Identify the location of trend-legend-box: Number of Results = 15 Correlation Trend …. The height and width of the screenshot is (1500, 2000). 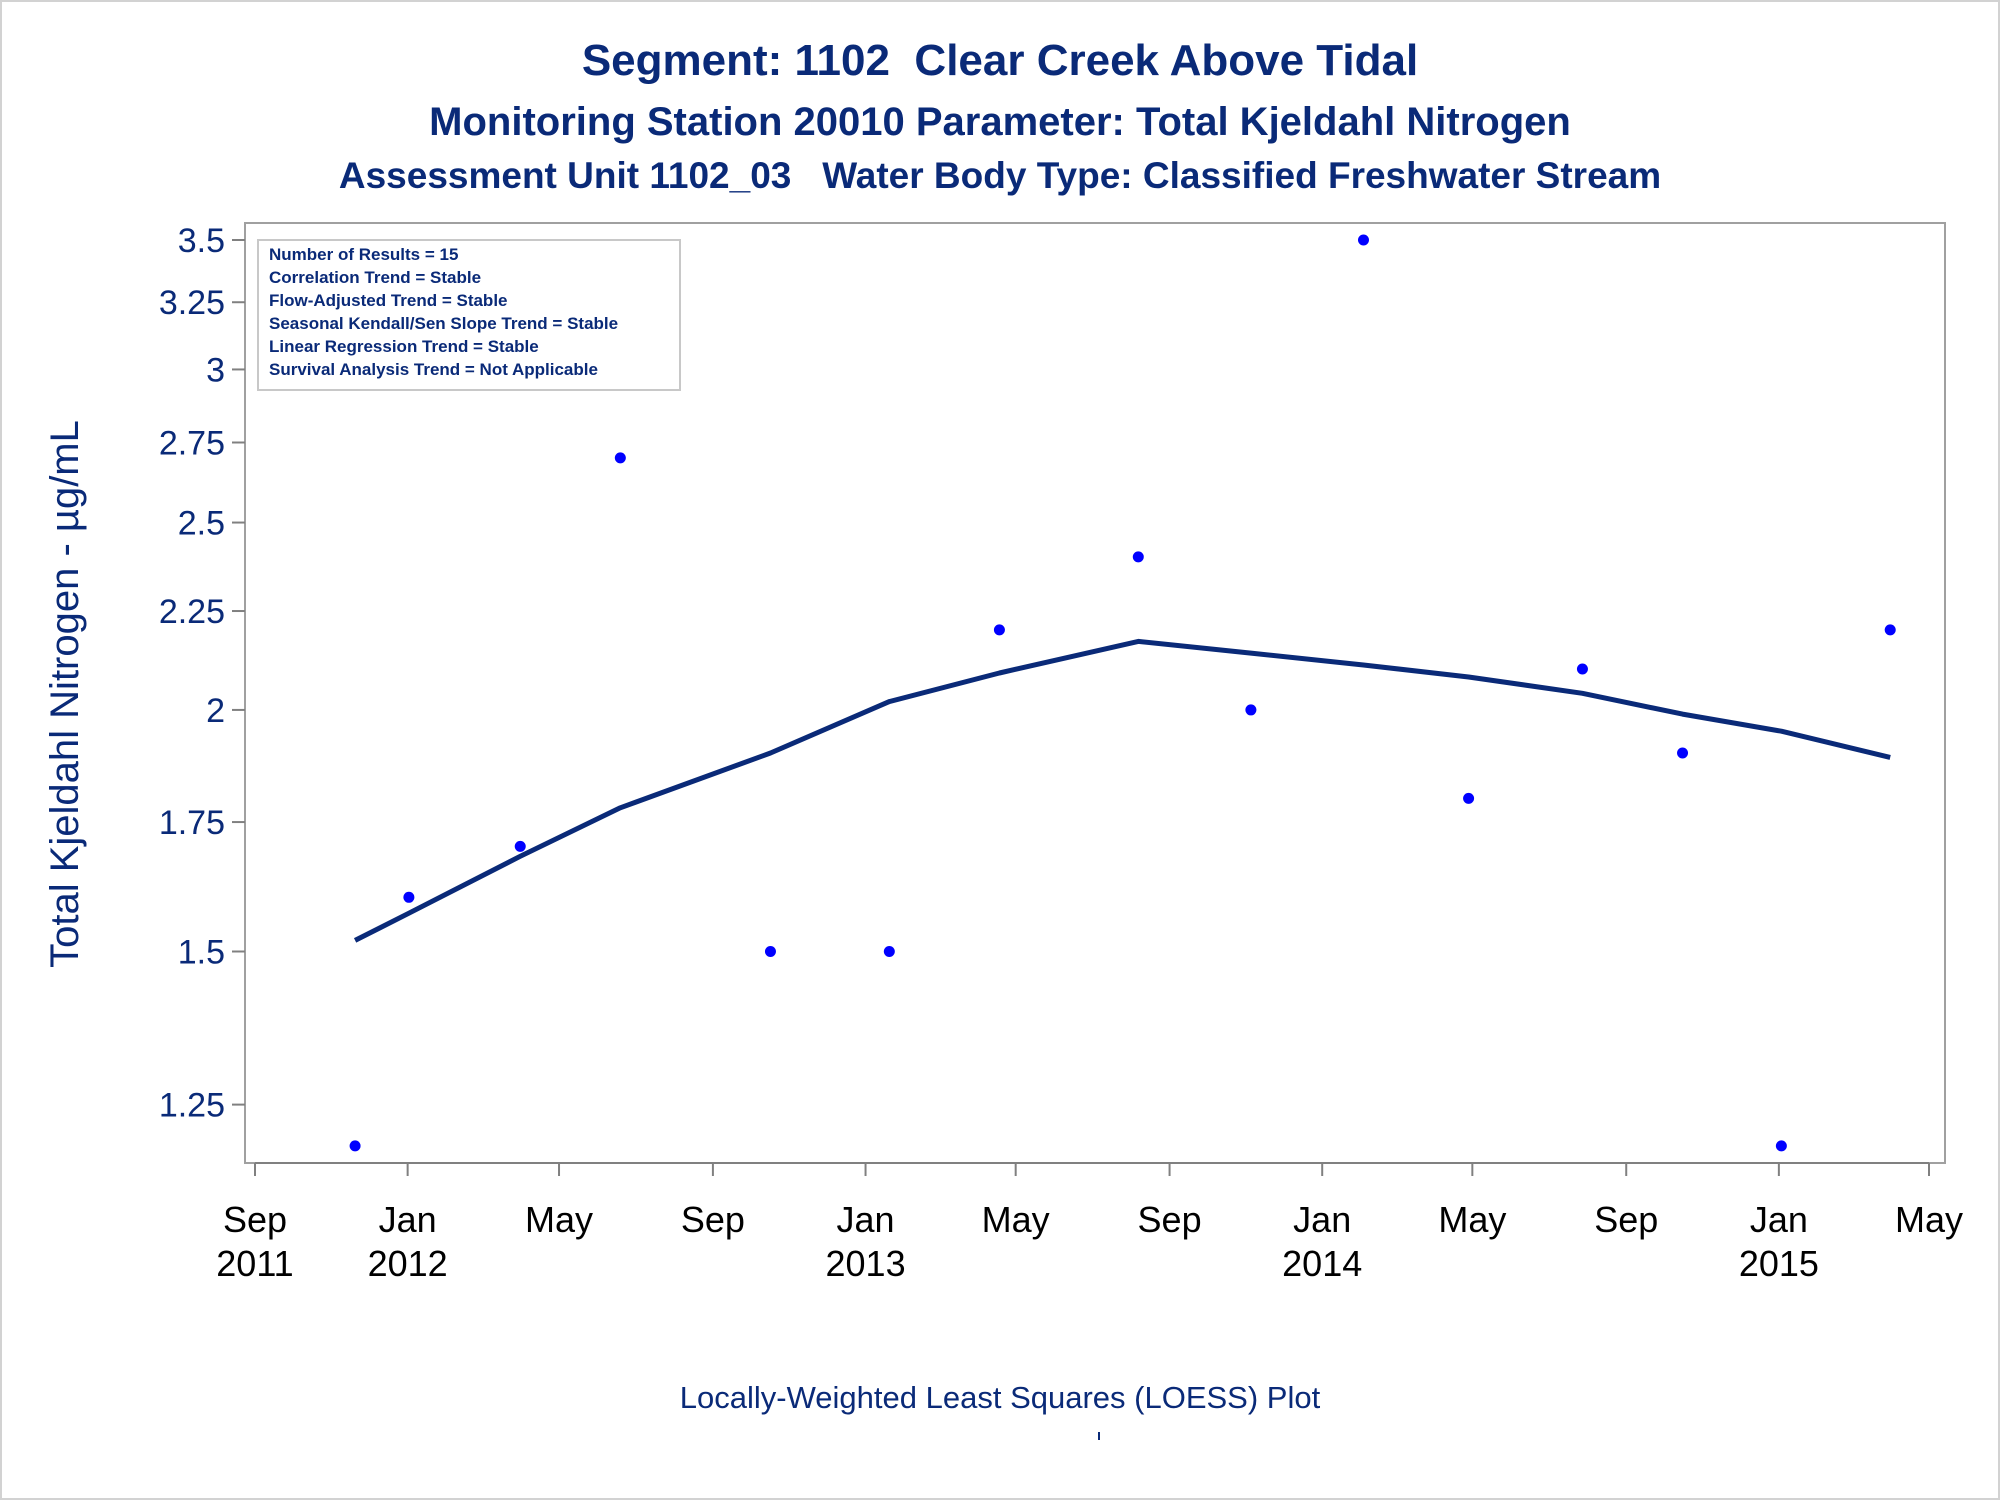
(469, 315).